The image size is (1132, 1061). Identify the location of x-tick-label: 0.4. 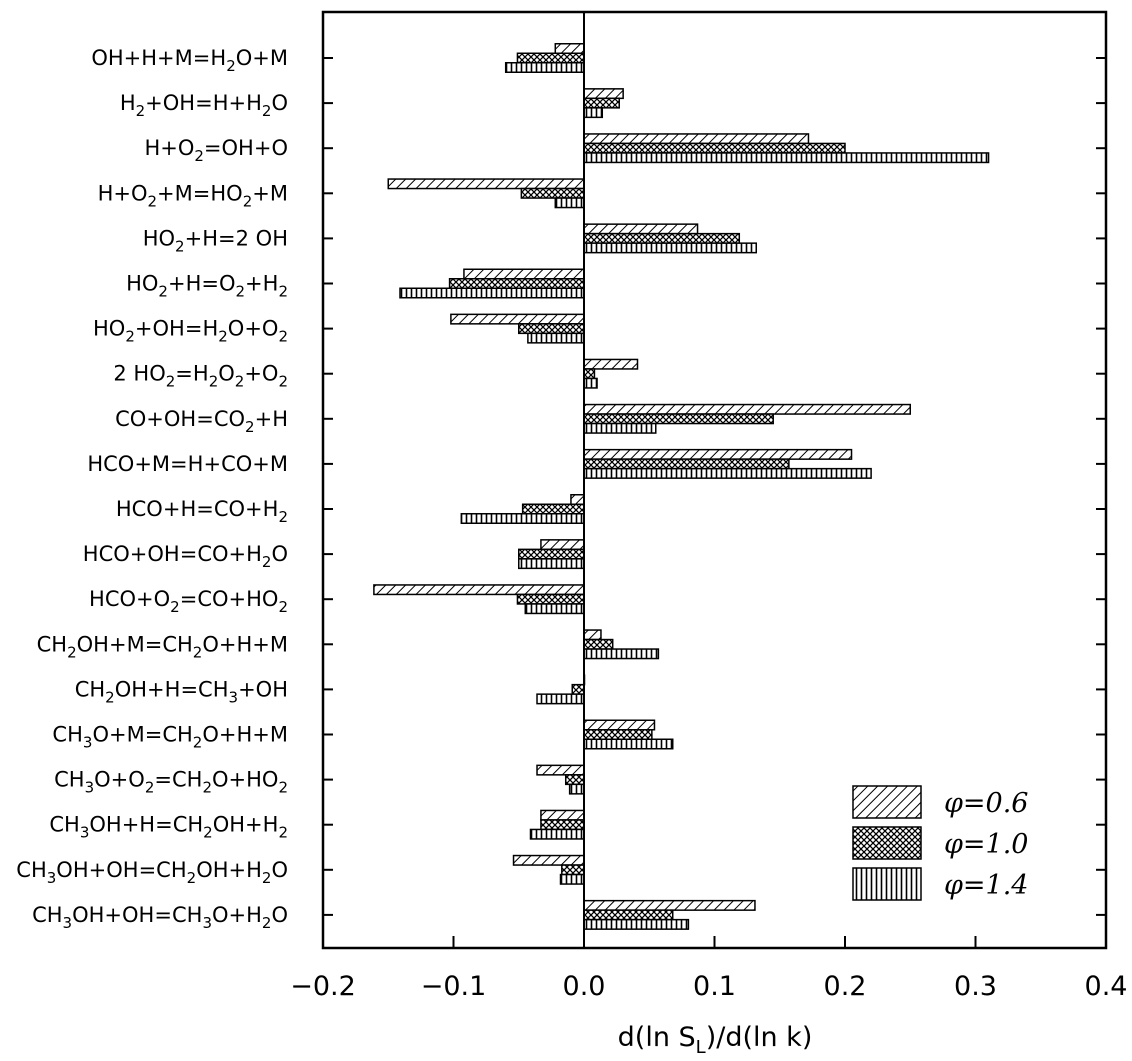
(1106, 986).